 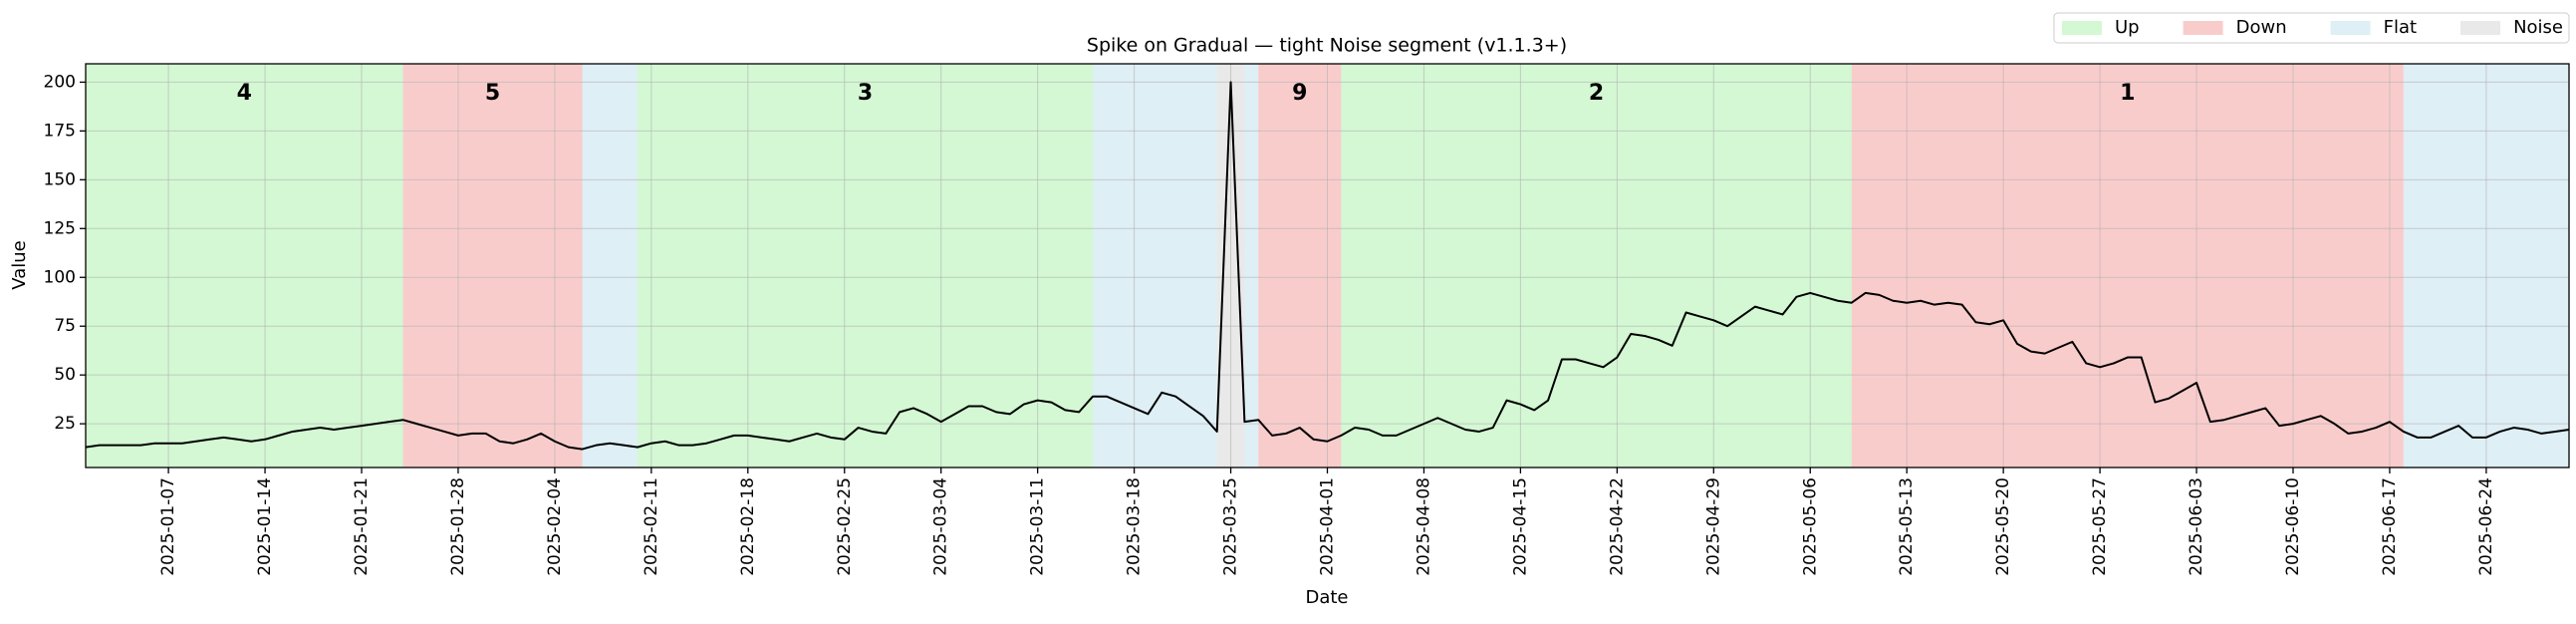 I want to click on x-tick-label: 2025-02-25, so click(x=845, y=526).